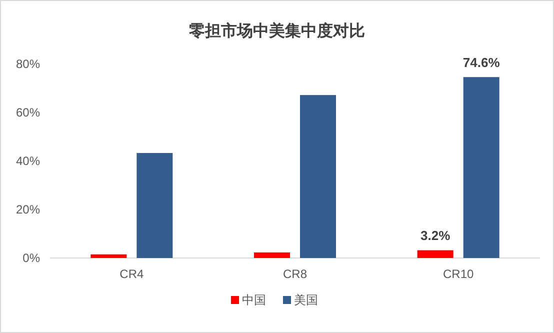 The width and height of the screenshot is (554, 333). What do you see at coordinates (435, 236) in the screenshot?
I see `data-label: 3.2%` at bounding box center [435, 236].